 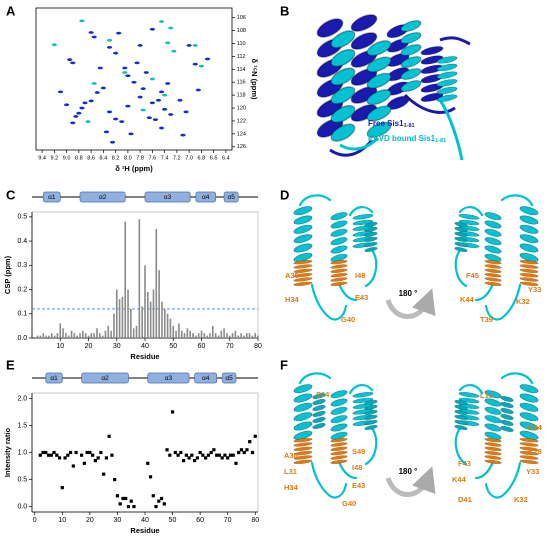 What do you see at coordinates (408, 293) in the screenshot?
I see `rotation-label: 180 °` at bounding box center [408, 293].